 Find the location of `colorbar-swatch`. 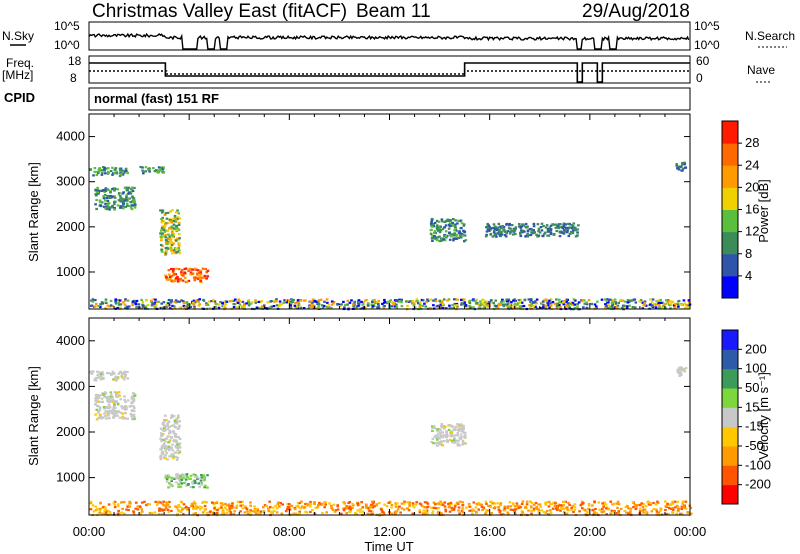

colorbar-swatch is located at coordinates (730, 417).